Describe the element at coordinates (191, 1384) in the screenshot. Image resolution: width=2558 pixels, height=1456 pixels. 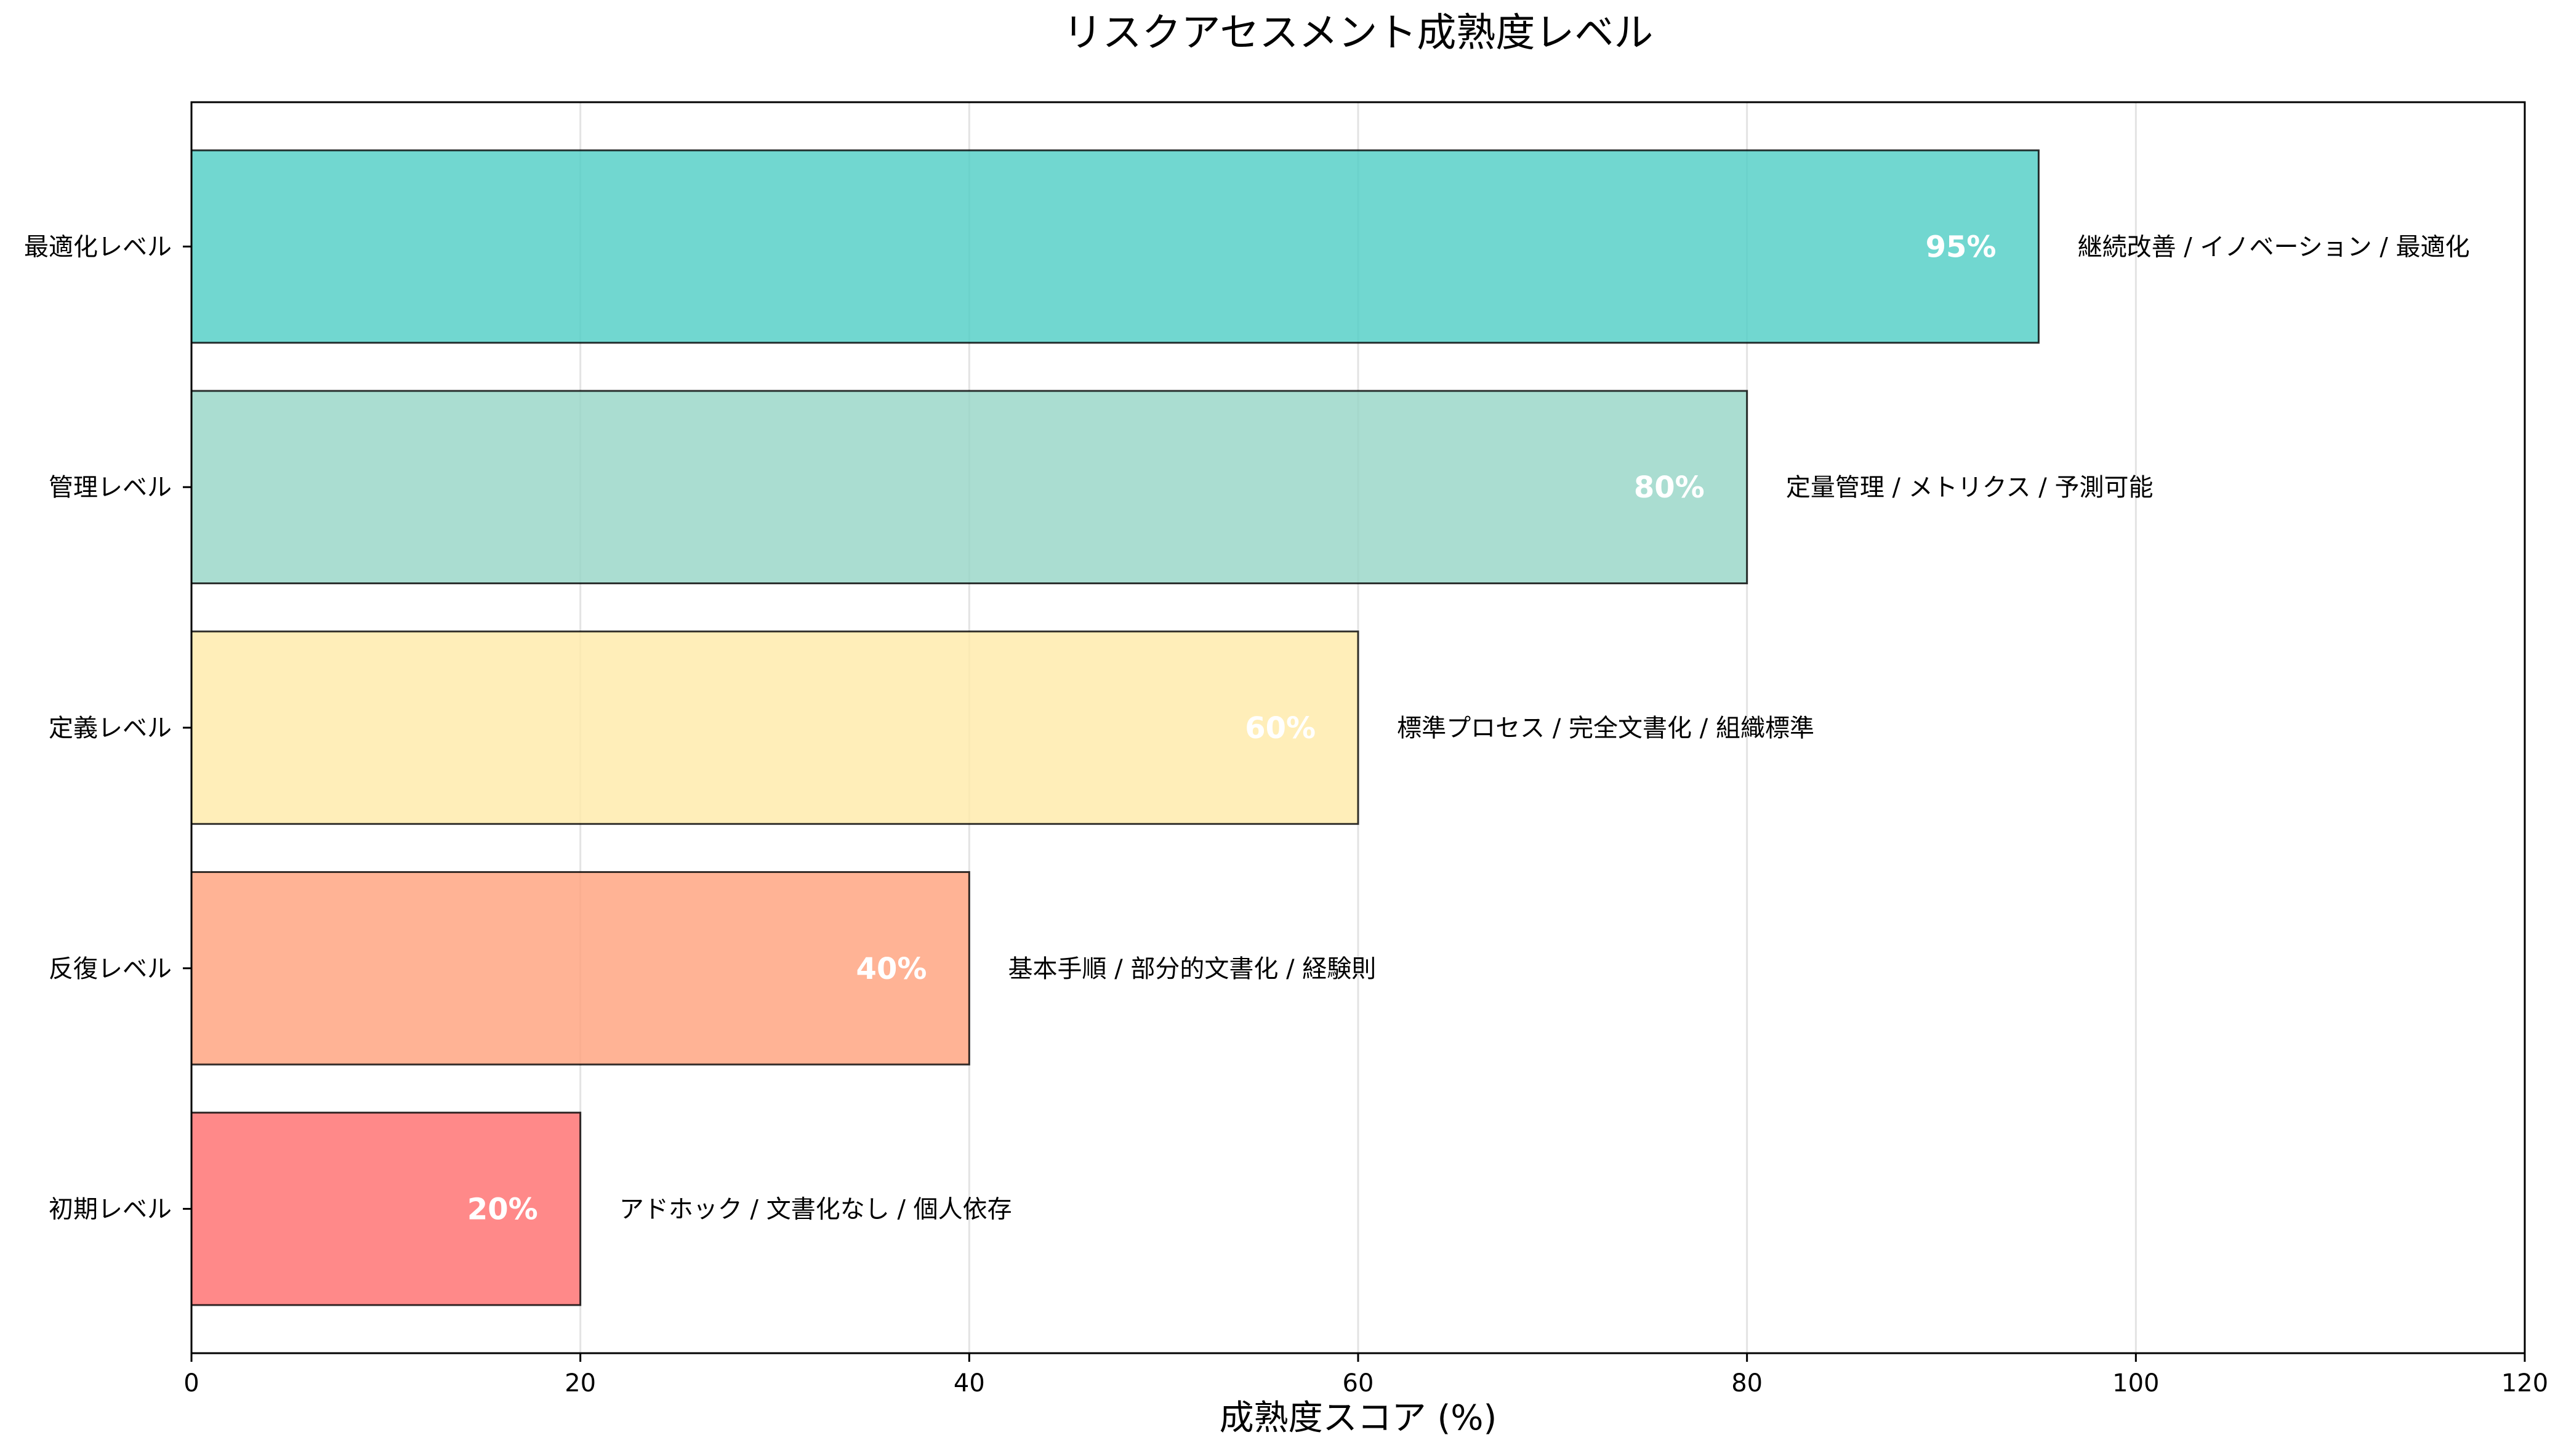
I see `x-tick-label: 0` at that location.